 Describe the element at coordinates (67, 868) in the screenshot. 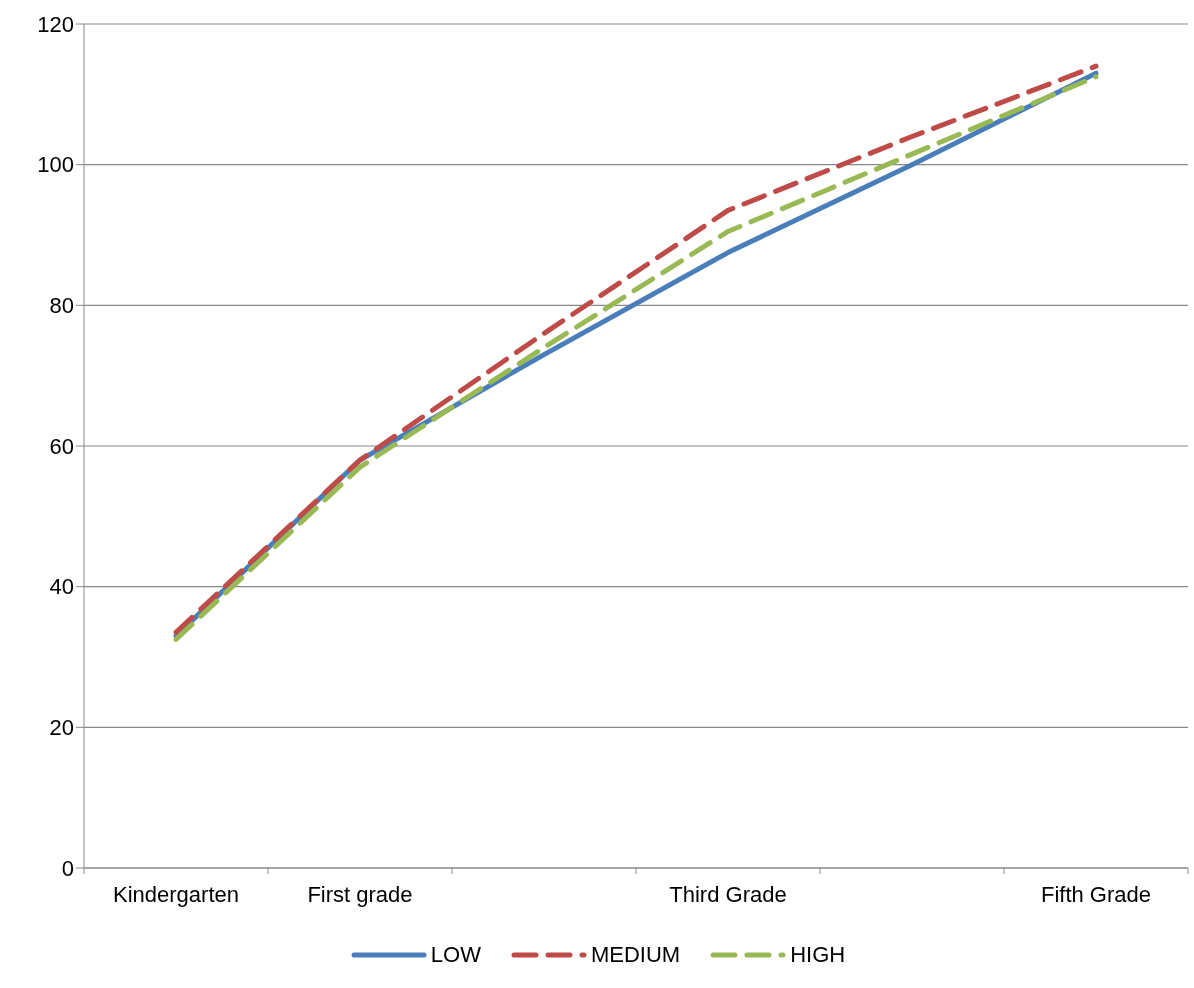

I see `y-tick-label: 0` at that location.